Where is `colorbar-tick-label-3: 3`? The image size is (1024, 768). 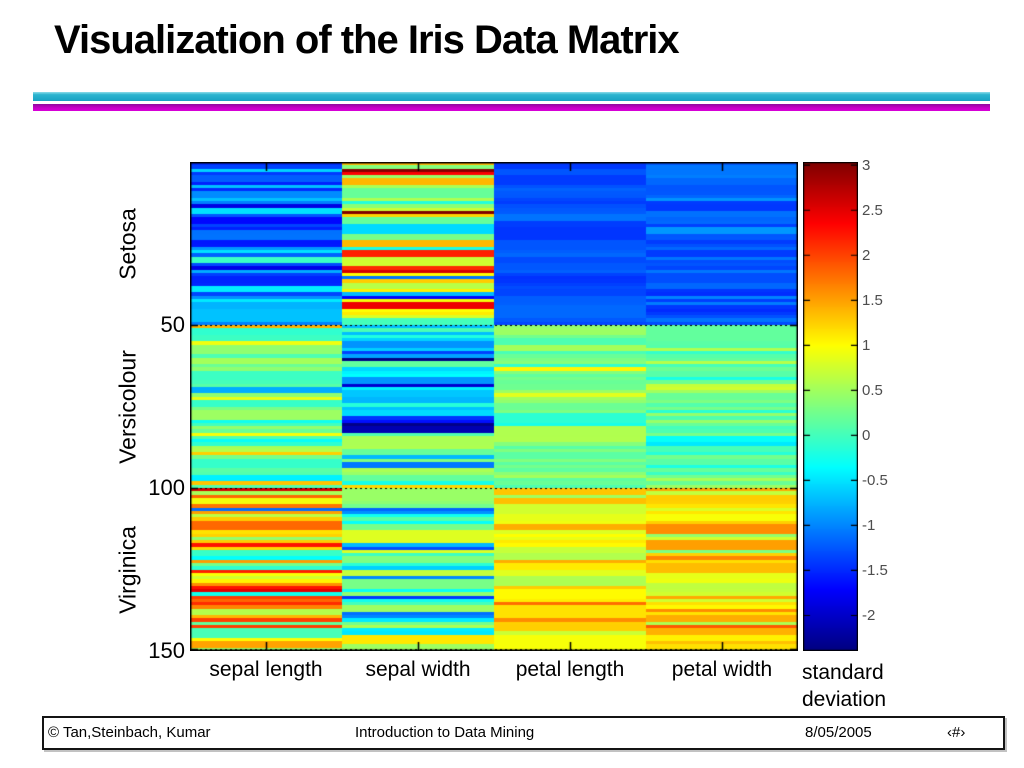 colorbar-tick-label-3: 3 is located at coordinates (866, 165).